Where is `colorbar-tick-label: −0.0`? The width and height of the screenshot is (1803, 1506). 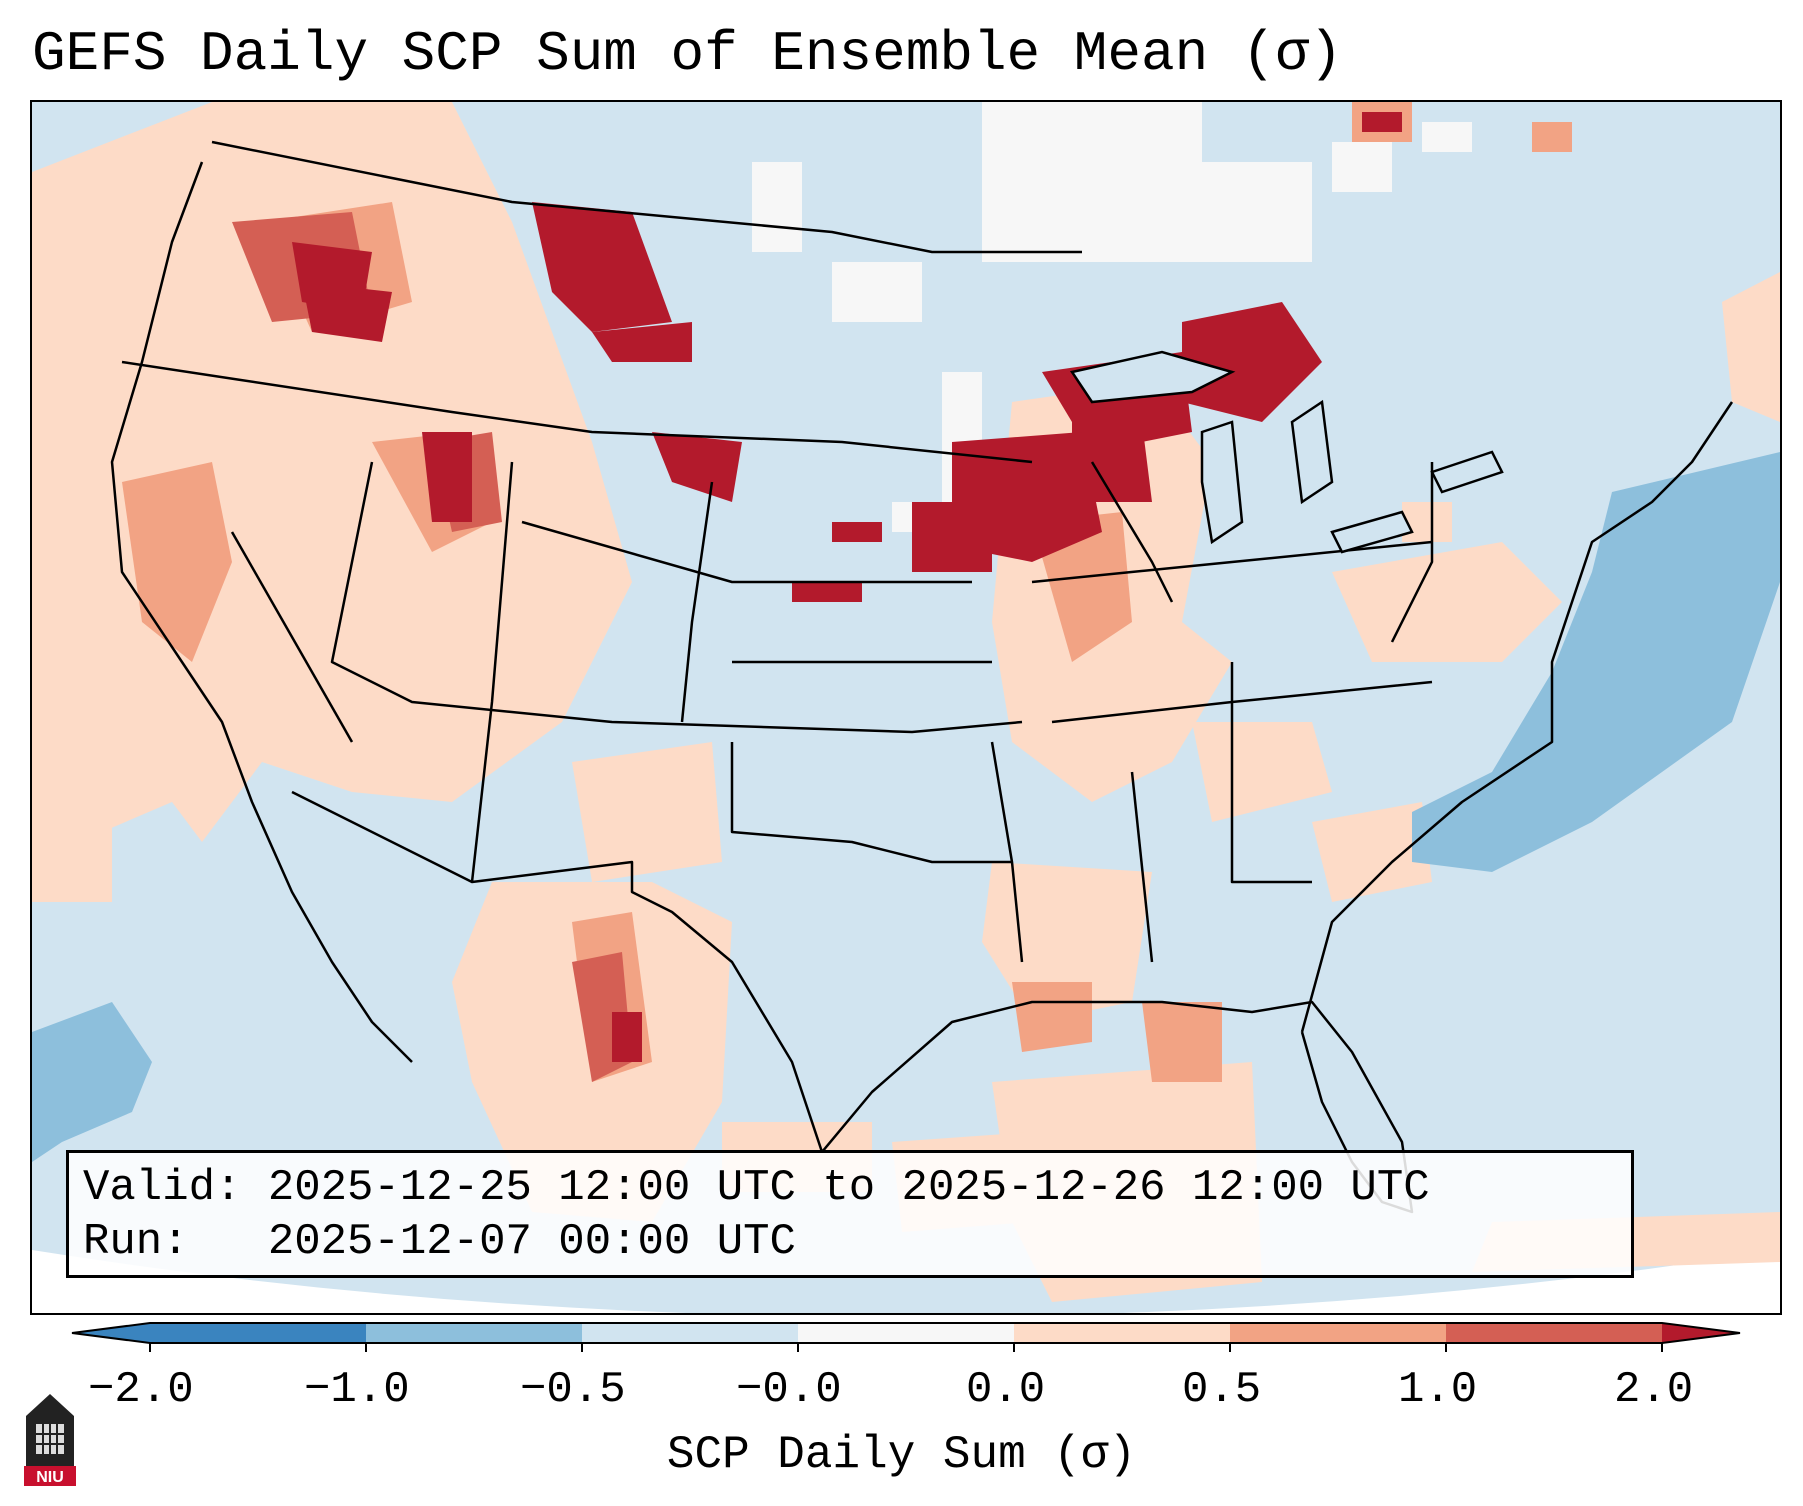 colorbar-tick-label: −0.0 is located at coordinates (789, 1390).